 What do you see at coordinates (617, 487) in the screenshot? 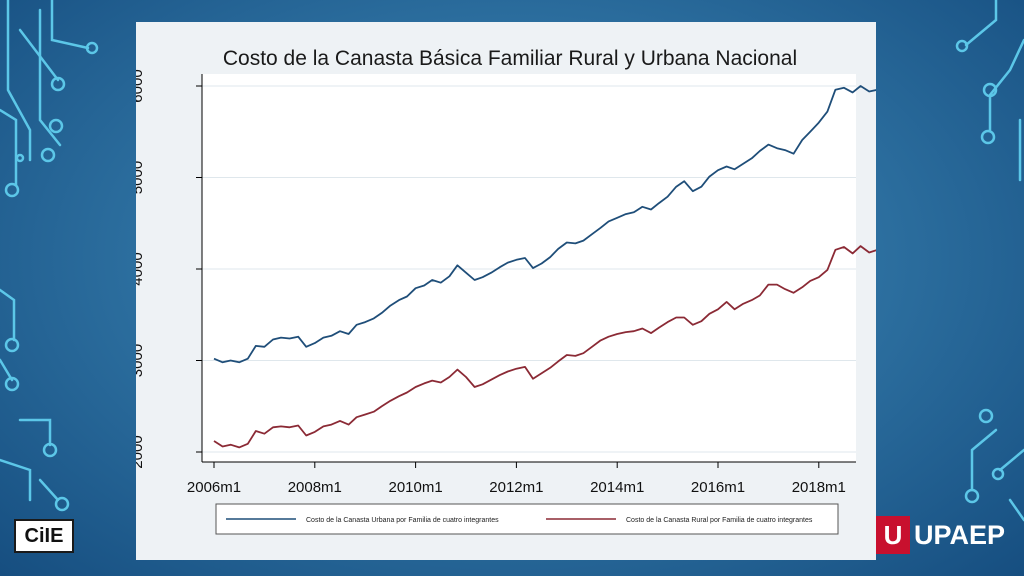
I see `x-tick-label-2014: 2014m1` at bounding box center [617, 487].